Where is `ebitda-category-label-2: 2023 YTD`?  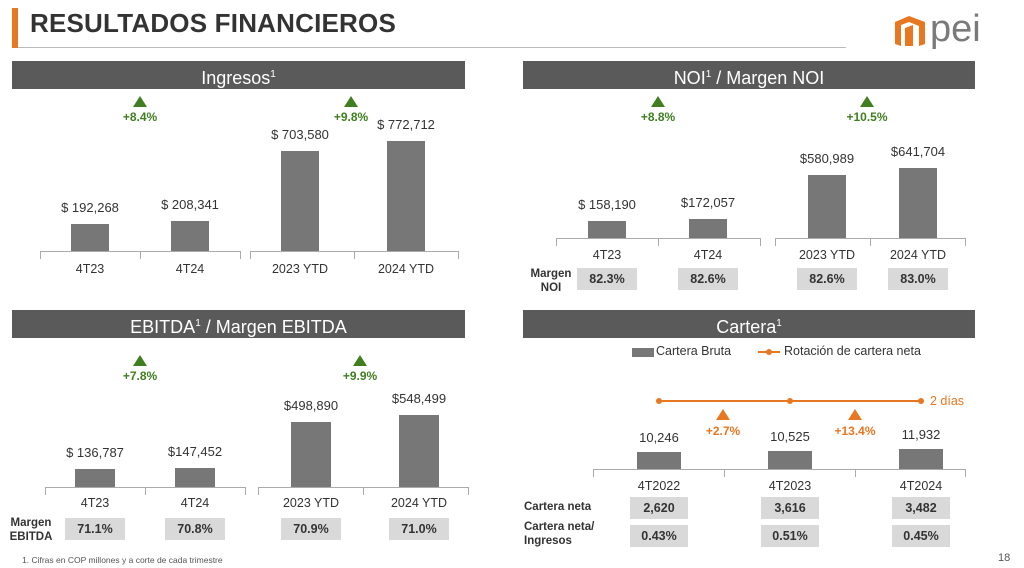
ebitda-category-label-2: 2023 YTD is located at coordinates (311, 503).